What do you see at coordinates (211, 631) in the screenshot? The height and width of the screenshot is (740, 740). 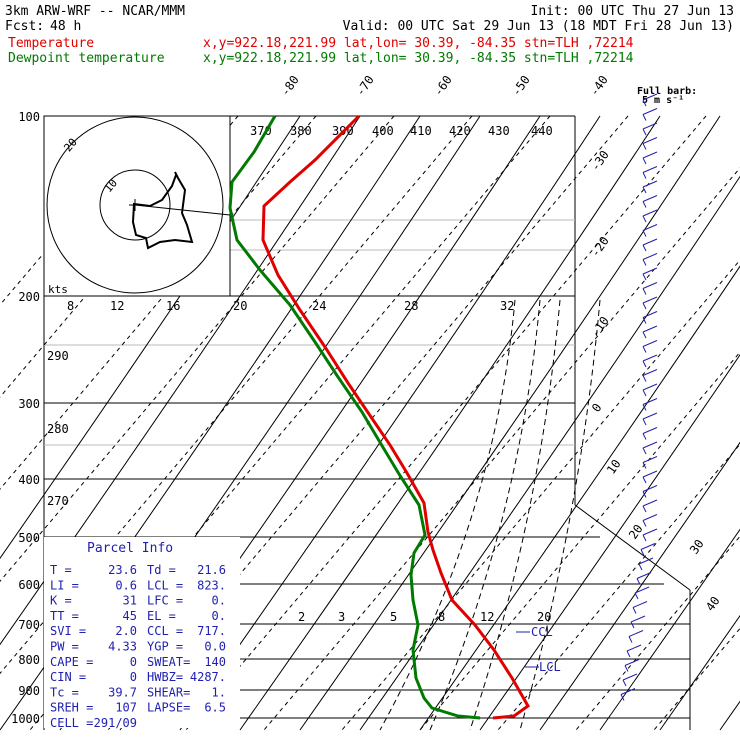 I see `parcel-value: 717.` at bounding box center [211, 631].